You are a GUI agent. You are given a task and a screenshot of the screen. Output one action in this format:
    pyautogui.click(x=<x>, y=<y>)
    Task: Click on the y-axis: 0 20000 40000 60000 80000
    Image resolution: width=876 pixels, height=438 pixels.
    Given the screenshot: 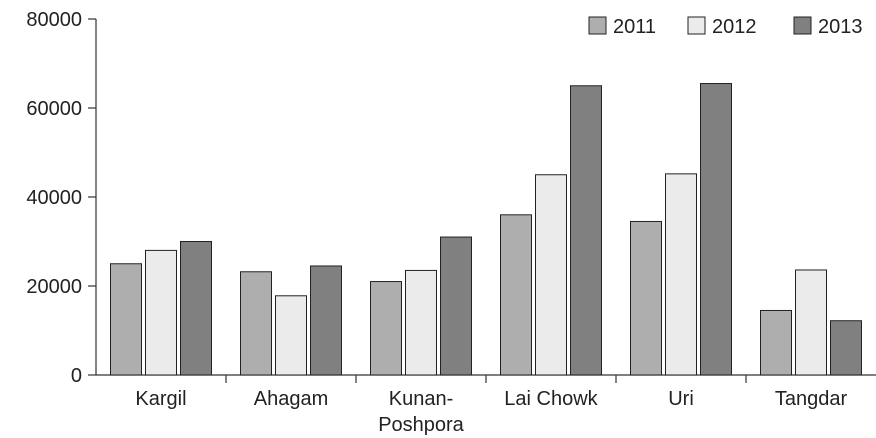 What is the action you would take?
    pyautogui.click(x=61, y=198)
    